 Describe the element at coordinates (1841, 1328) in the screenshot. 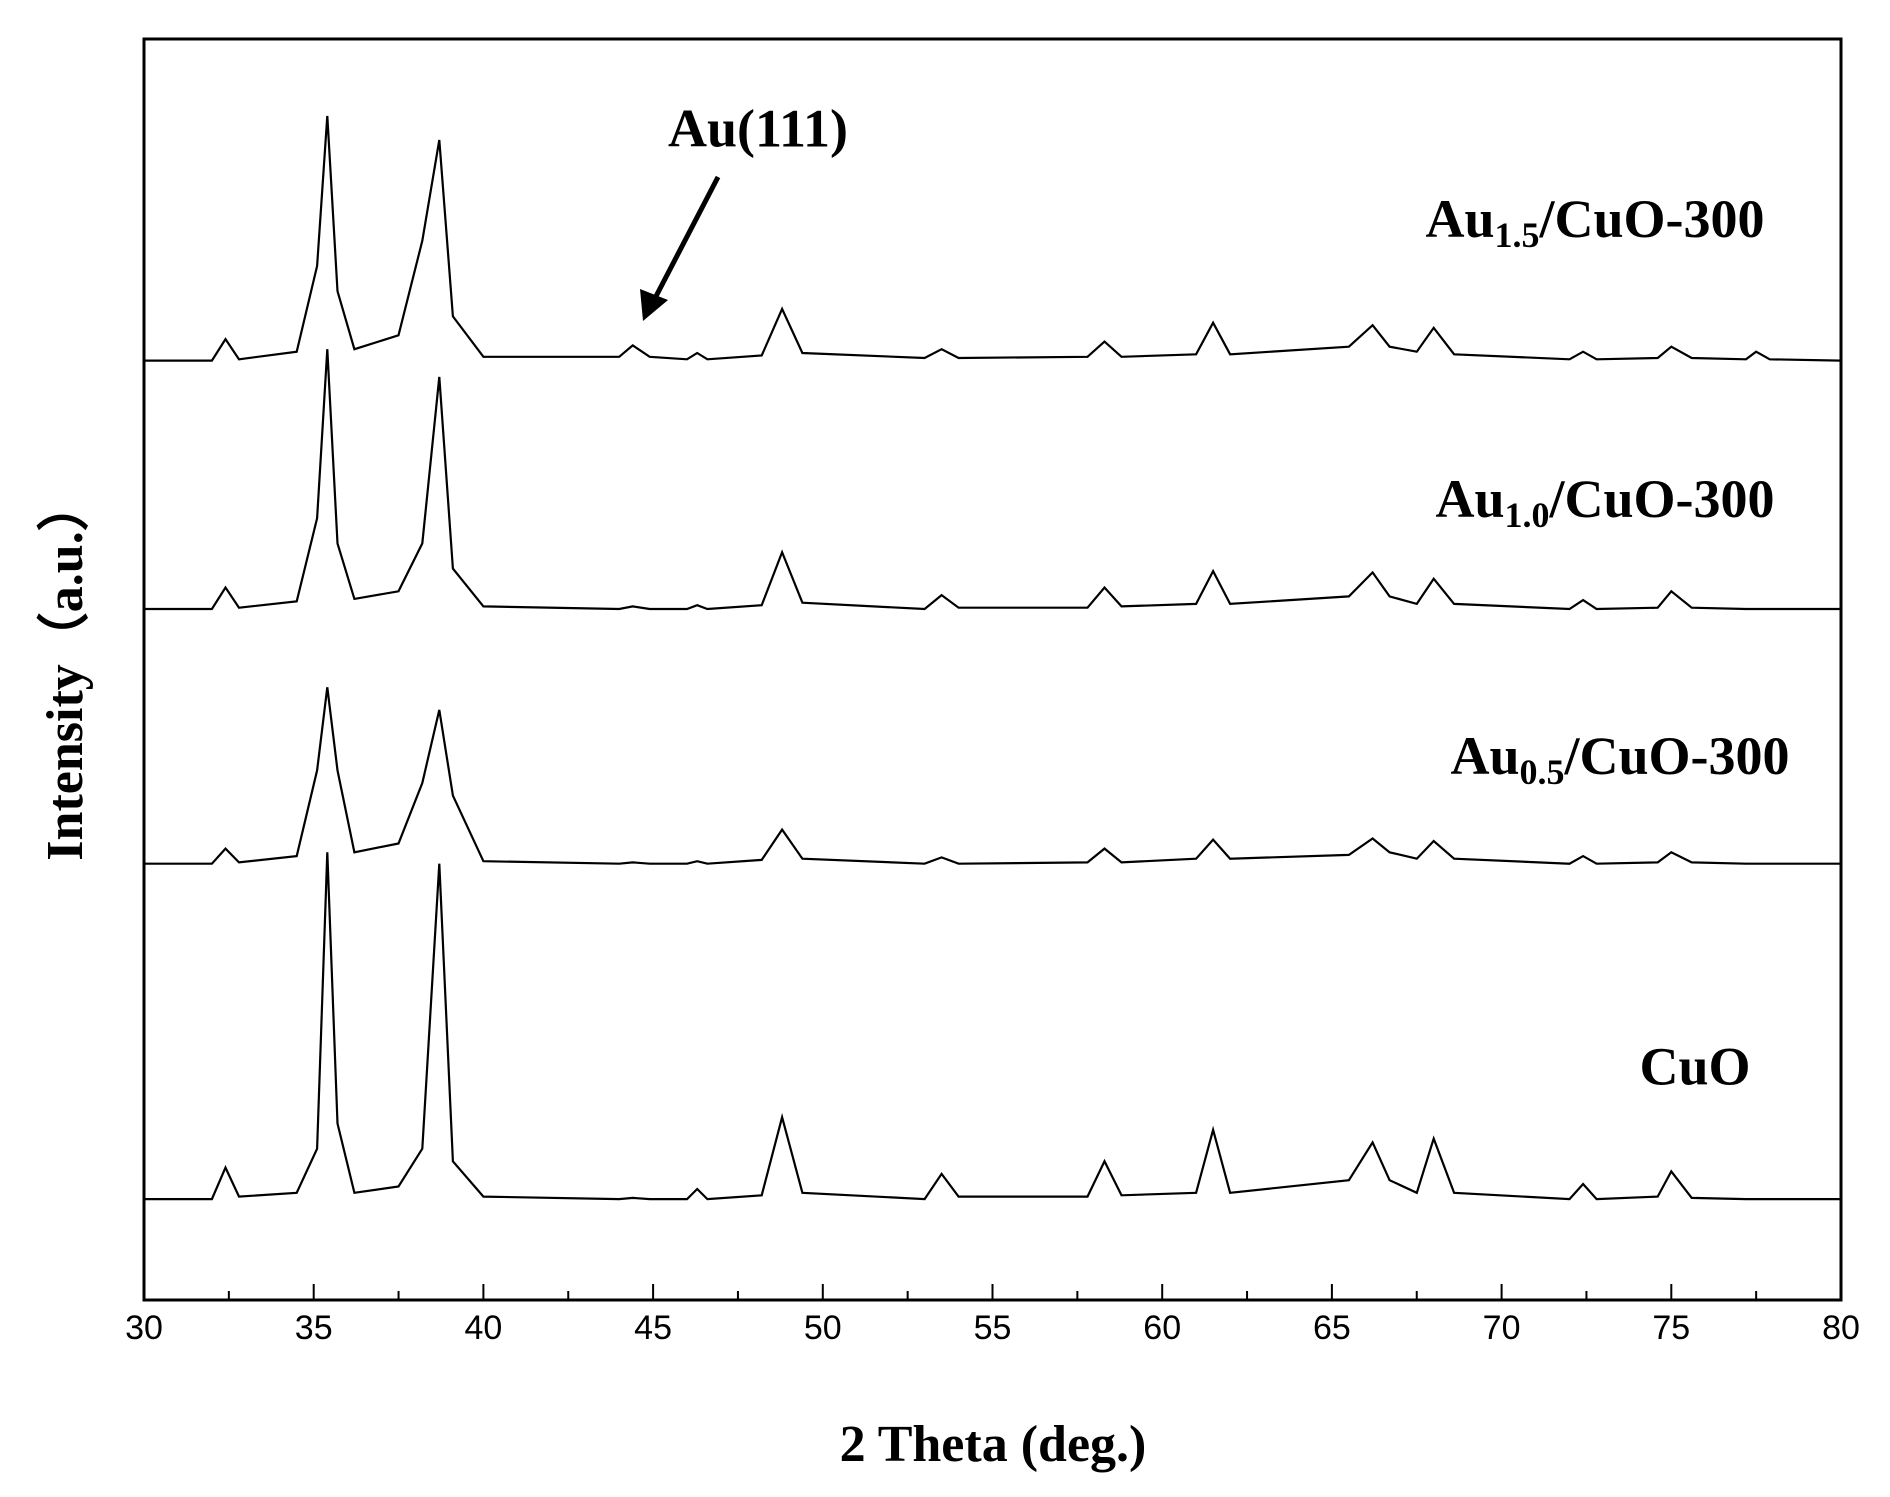

I see `x-tick-label: 80` at that location.